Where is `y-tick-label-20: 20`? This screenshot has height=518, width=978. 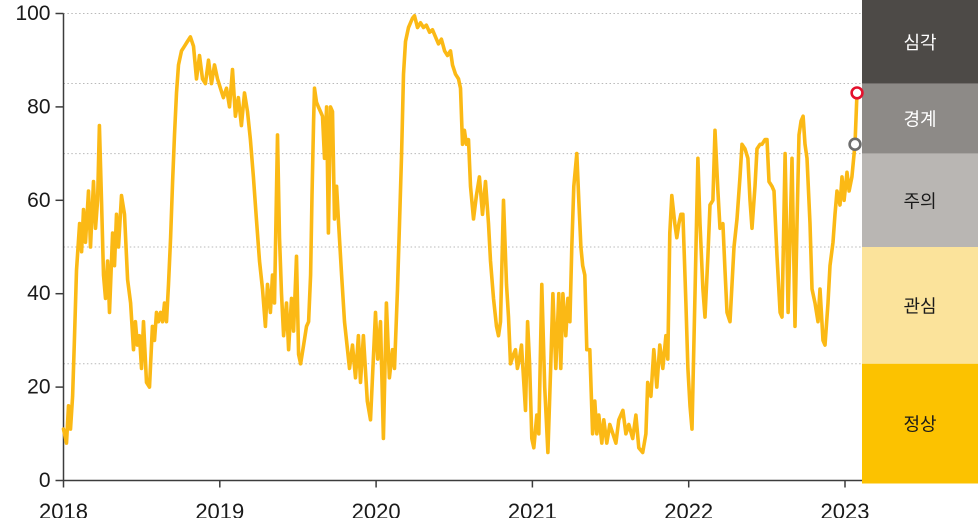
y-tick-label-20: 20 is located at coordinates (38, 387).